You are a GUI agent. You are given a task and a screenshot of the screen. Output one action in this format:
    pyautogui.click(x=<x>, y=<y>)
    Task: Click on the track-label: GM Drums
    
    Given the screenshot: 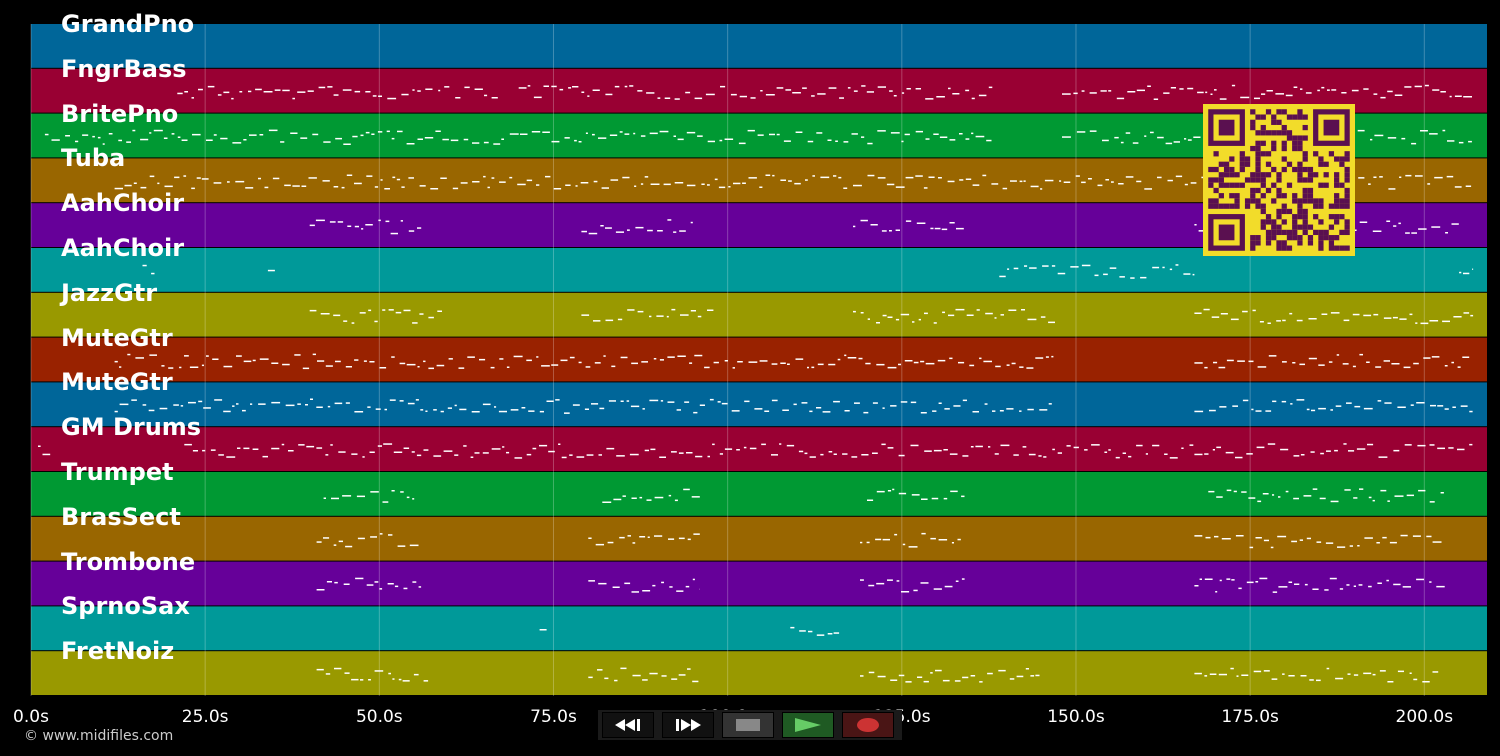 What is the action you would take?
    pyautogui.click(x=131, y=427)
    